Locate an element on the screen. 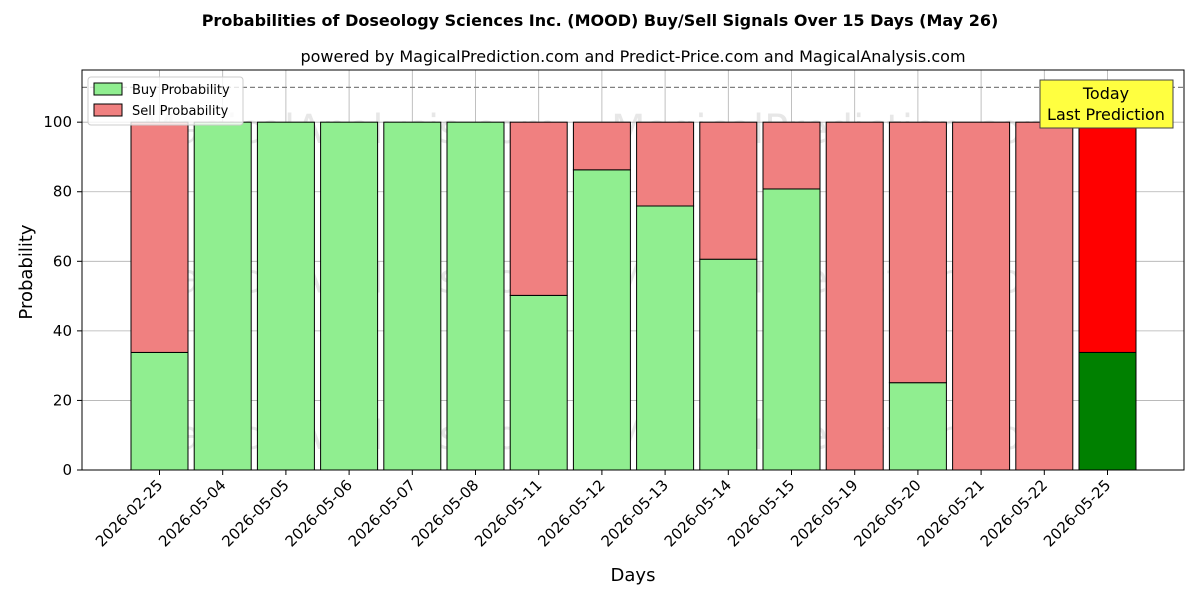 This screenshot has height=600, width=1200. x-tick-label: 2026-05-07 is located at coordinates (382, 513).